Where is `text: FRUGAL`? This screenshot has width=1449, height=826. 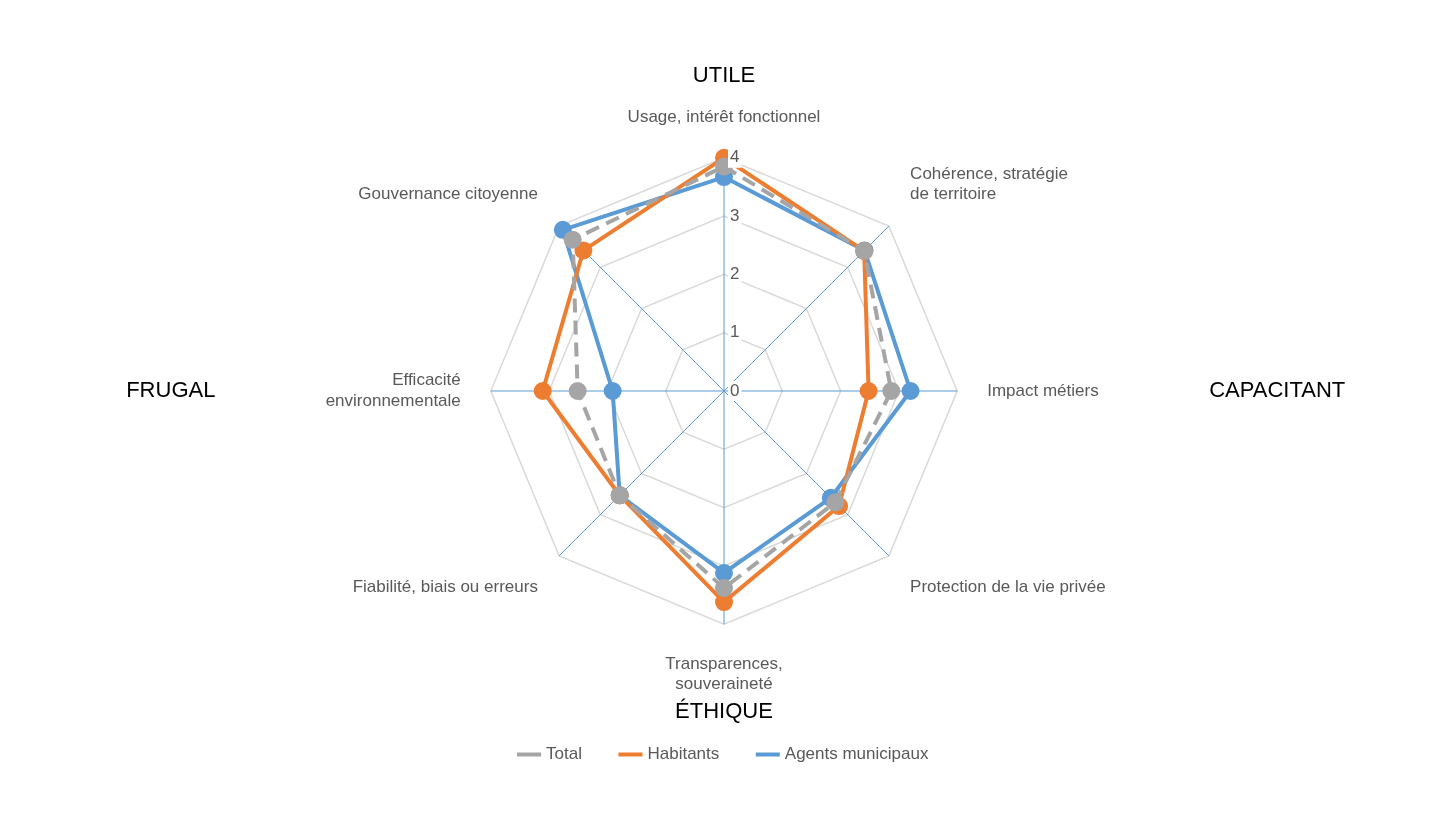 text: FRUGAL is located at coordinates (171, 390).